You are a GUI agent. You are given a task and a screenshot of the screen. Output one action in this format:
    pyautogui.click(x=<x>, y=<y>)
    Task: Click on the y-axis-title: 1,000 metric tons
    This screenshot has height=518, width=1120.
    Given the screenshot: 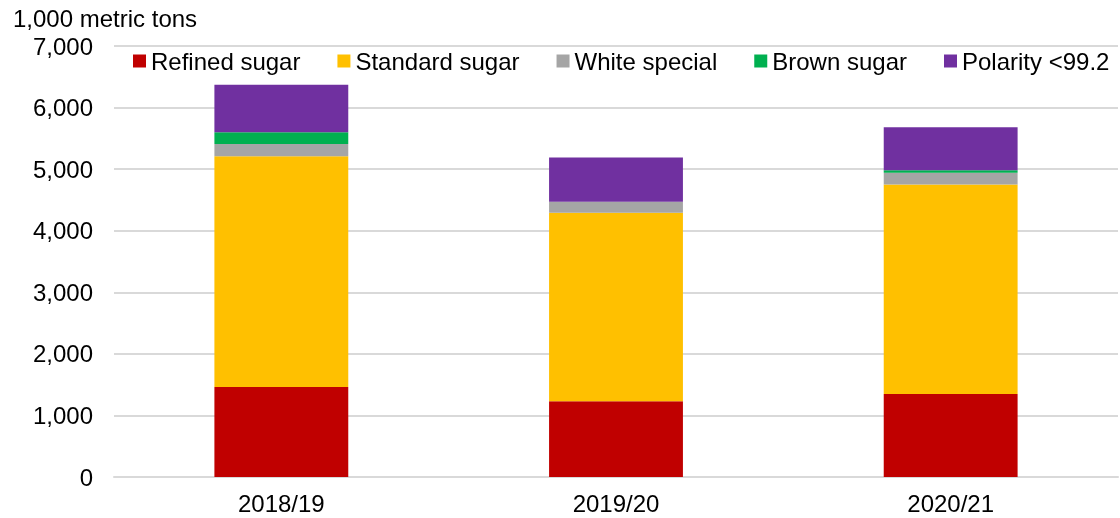 What is the action you would take?
    pyautogui.click(x=105, y=18)
    